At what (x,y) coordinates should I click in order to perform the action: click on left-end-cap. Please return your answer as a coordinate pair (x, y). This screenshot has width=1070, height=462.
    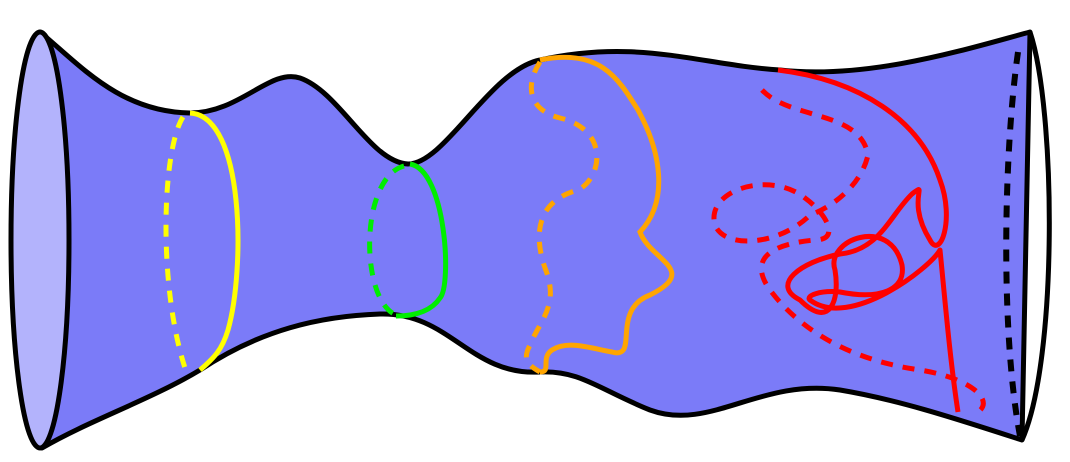
    Looking at the image, I should click on (40, 240).